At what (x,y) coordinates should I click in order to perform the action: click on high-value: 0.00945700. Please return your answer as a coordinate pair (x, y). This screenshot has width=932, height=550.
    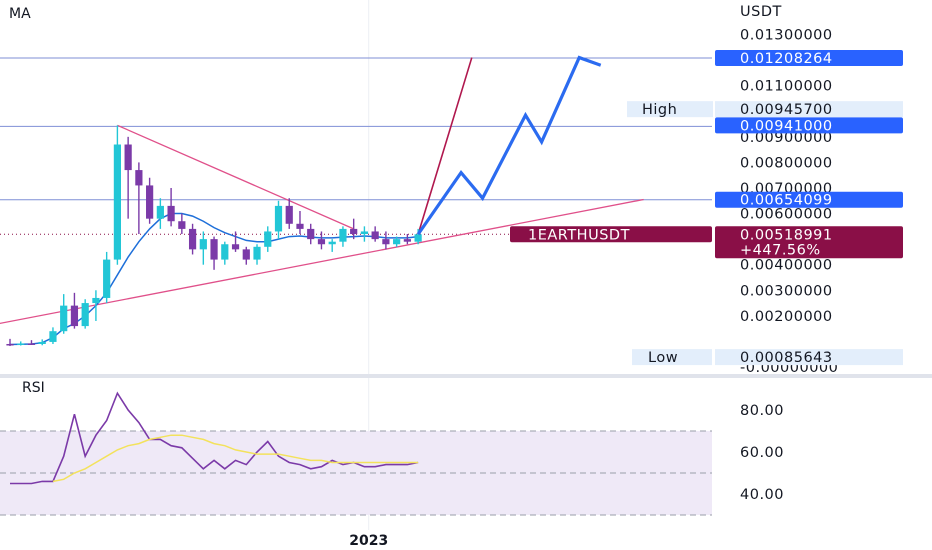
    Looking at the image, I should click on (786, 110).